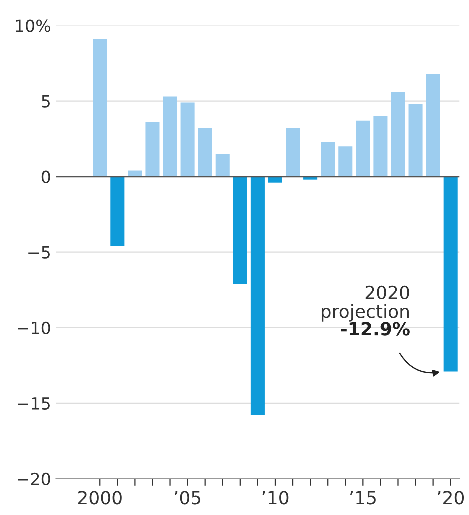 The width and height of the screenshot is (469, 515). Describe the element at coordinates (39, 252) in the screenshot. I see `y-tick-label: −5` at that location.